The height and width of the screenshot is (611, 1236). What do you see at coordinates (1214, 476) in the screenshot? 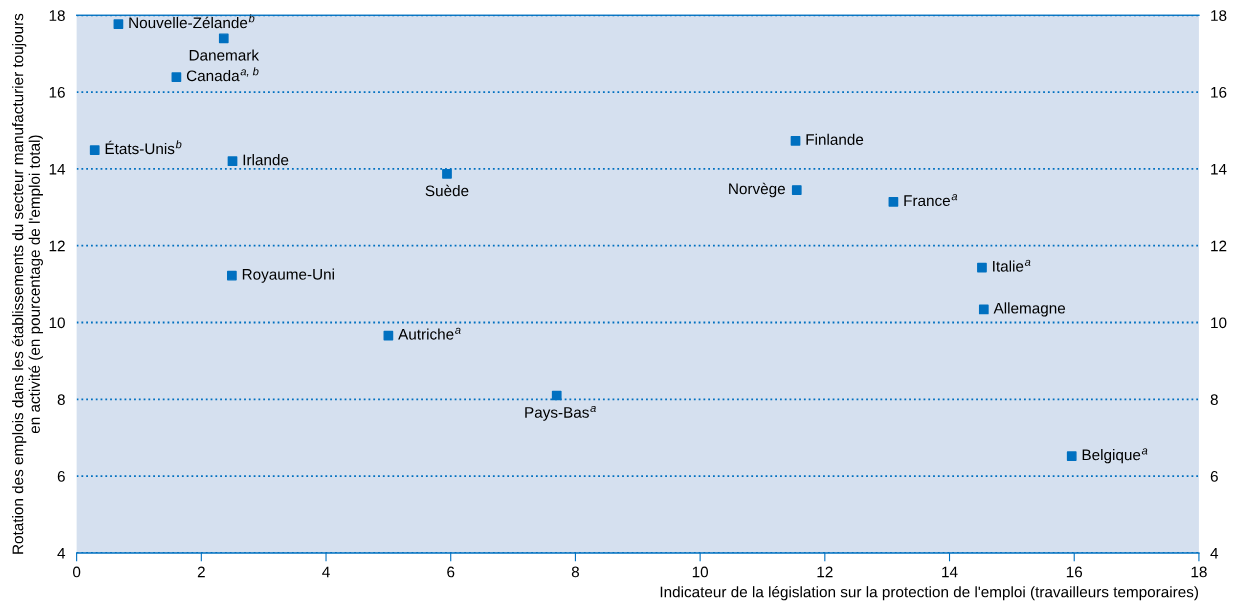
I see `y2-tick-label: 6` at bounding box center [1214, 476].